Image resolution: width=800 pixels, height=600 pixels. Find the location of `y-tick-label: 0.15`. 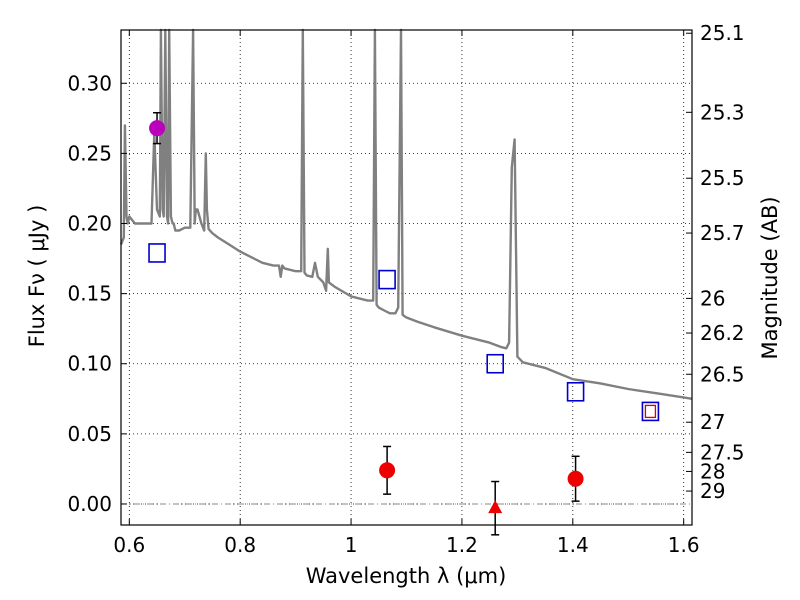

y-tick-label: 0.15 is located at coordinates (89, 294).